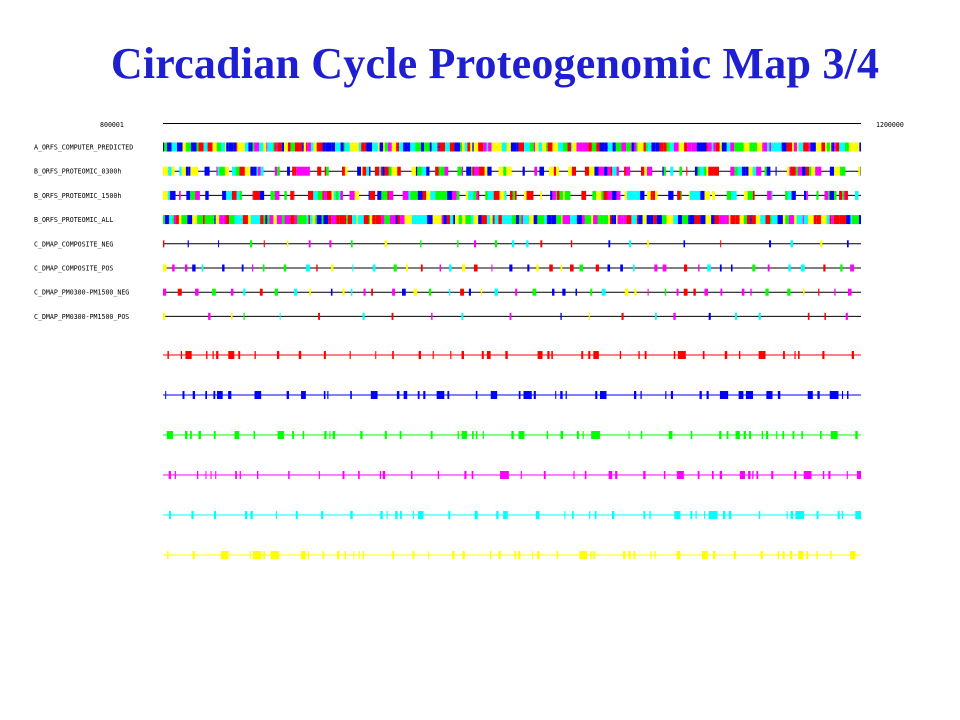 The width and height of the screenshot is (960, 720). What do you see at coordinates (890, 125) in the screenshot?
I see `ruler-end-label: 1200000` at bounding box center [890, 125].